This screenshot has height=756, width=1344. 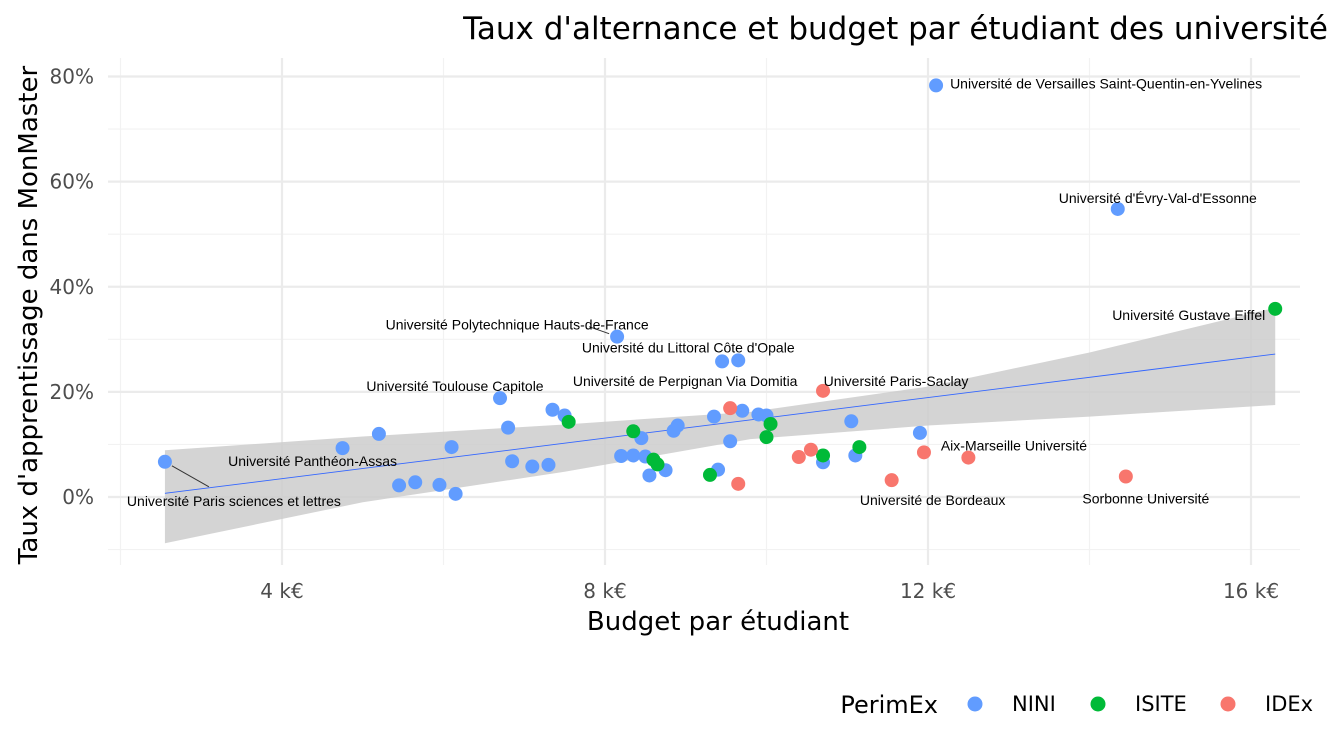 I want to click on legend-key-isite, so click(x=1098, y=704).